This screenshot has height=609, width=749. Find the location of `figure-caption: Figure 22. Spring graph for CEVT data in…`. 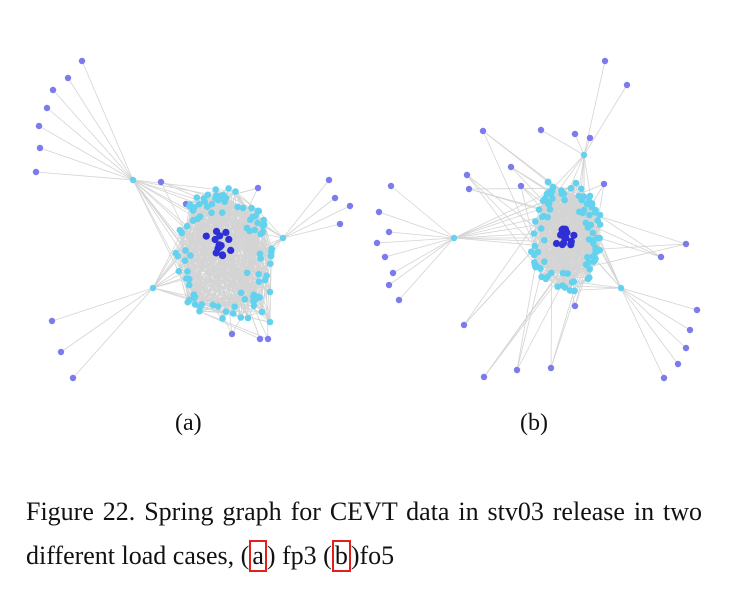

figure-caption: Figure 22. Spring graph for CEVT data in… is located at coordinates (364, 534).